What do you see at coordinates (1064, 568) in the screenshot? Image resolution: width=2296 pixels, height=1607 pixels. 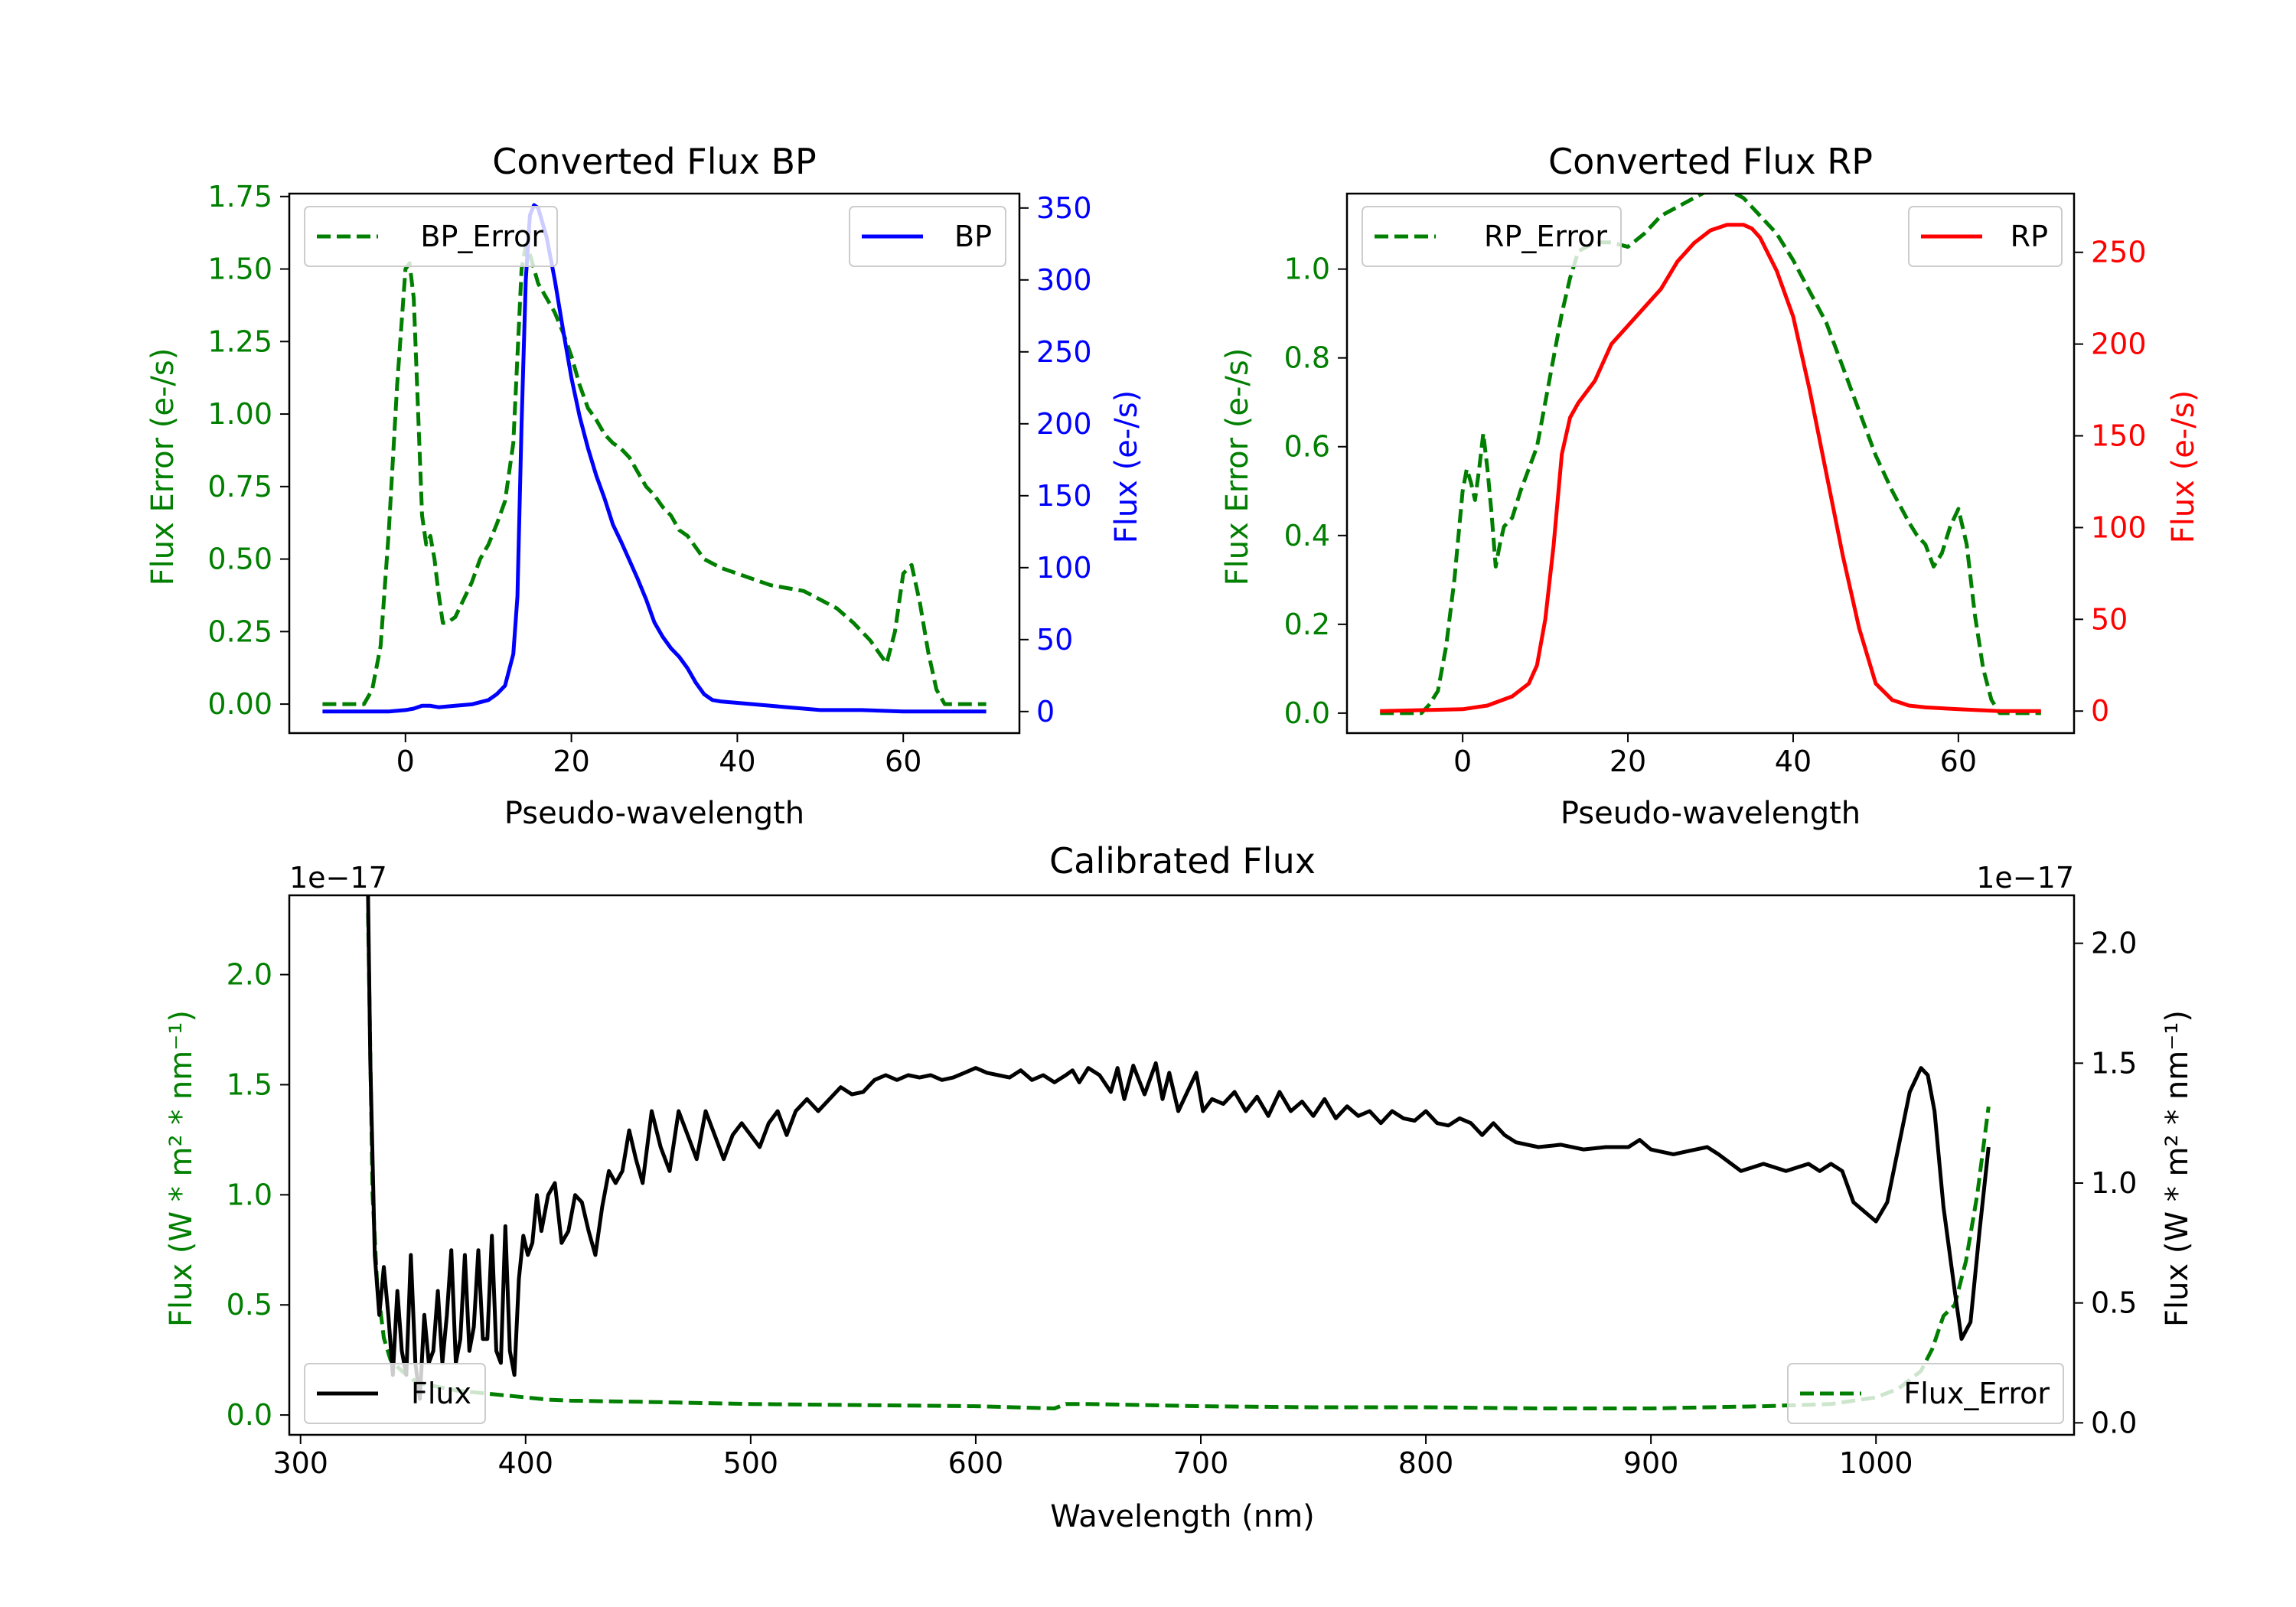 I see `bp-ytick-right-label: 100` at bounding box center [1064, 568].